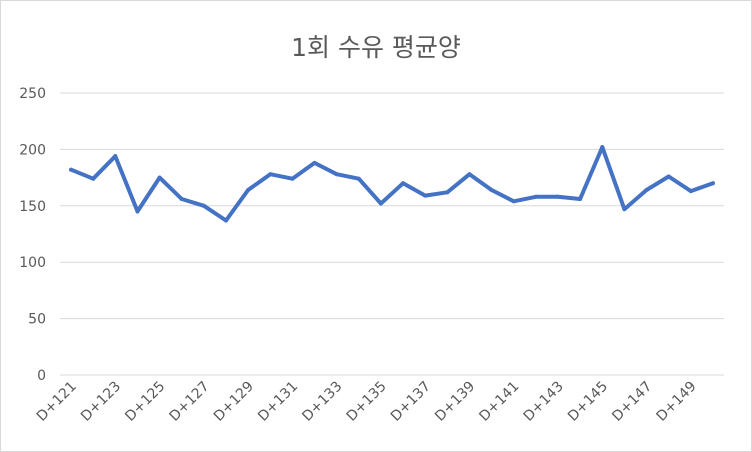 Image resolution: width=752 pixels, height=452 pixels. Describe the element at coordinates (57, 402) in the screenshot. I see `x-tick-label: D+121` at that location.